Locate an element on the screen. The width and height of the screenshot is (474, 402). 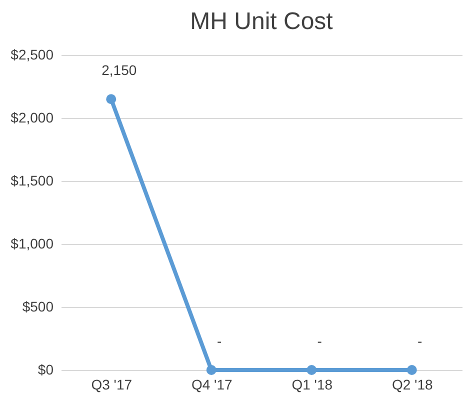
y-tick-label: $2,000 is located at coordinates (32, 118).